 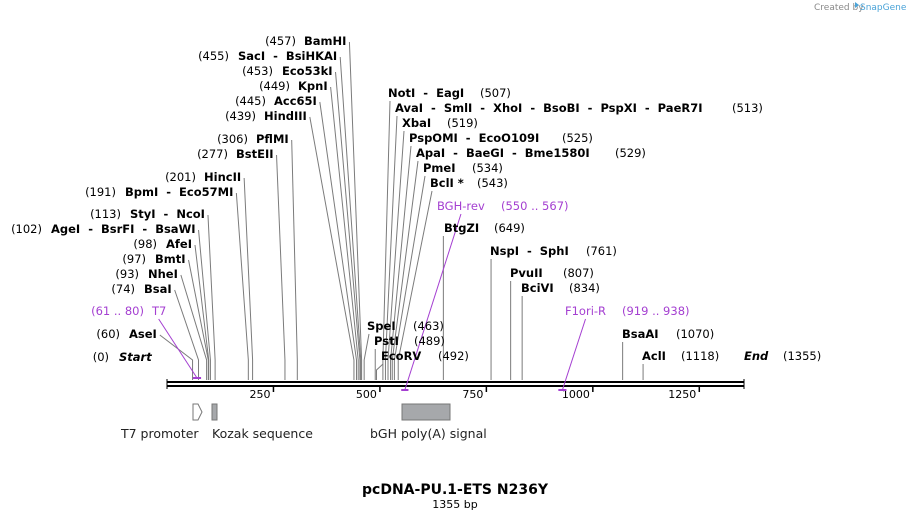 What do you see at coordinates (472, 394) in the screenshot?
I see `ruler-label-750: 750` at bounding box center [472, 394].